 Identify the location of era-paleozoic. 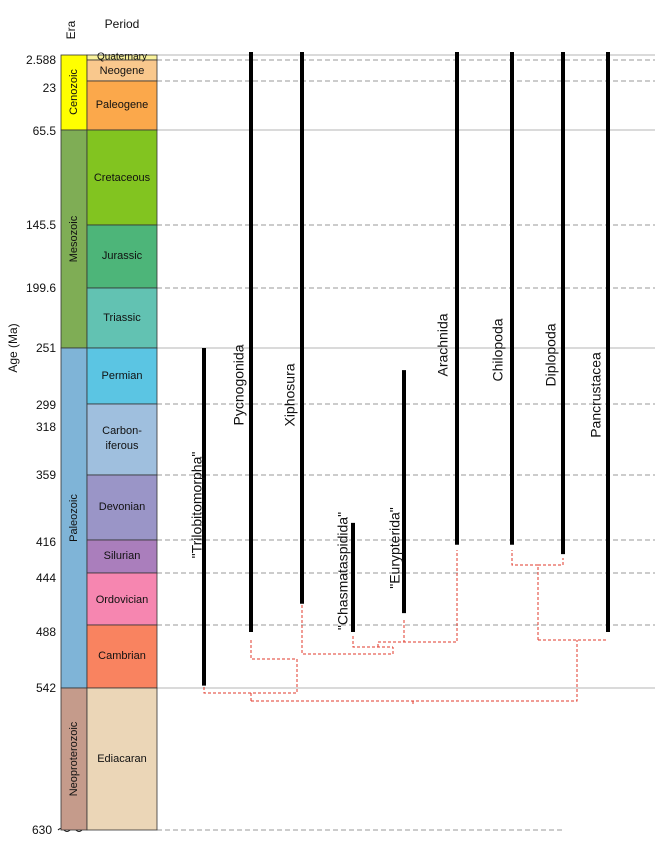
(74, 518).